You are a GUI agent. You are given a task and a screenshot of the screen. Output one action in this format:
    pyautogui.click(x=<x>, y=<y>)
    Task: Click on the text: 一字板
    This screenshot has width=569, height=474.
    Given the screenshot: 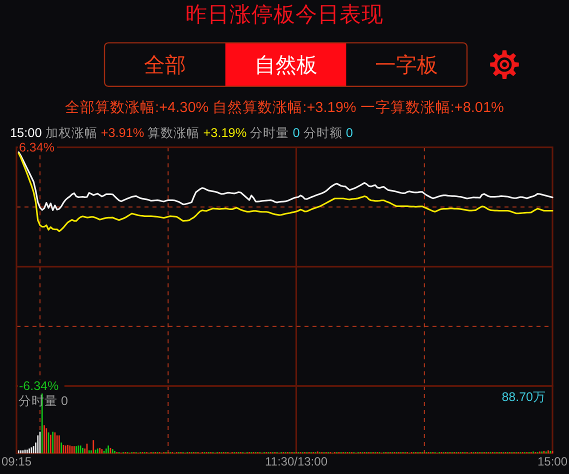 What is the action you would take?
    pyautogui.click(x=406, y=65)
    